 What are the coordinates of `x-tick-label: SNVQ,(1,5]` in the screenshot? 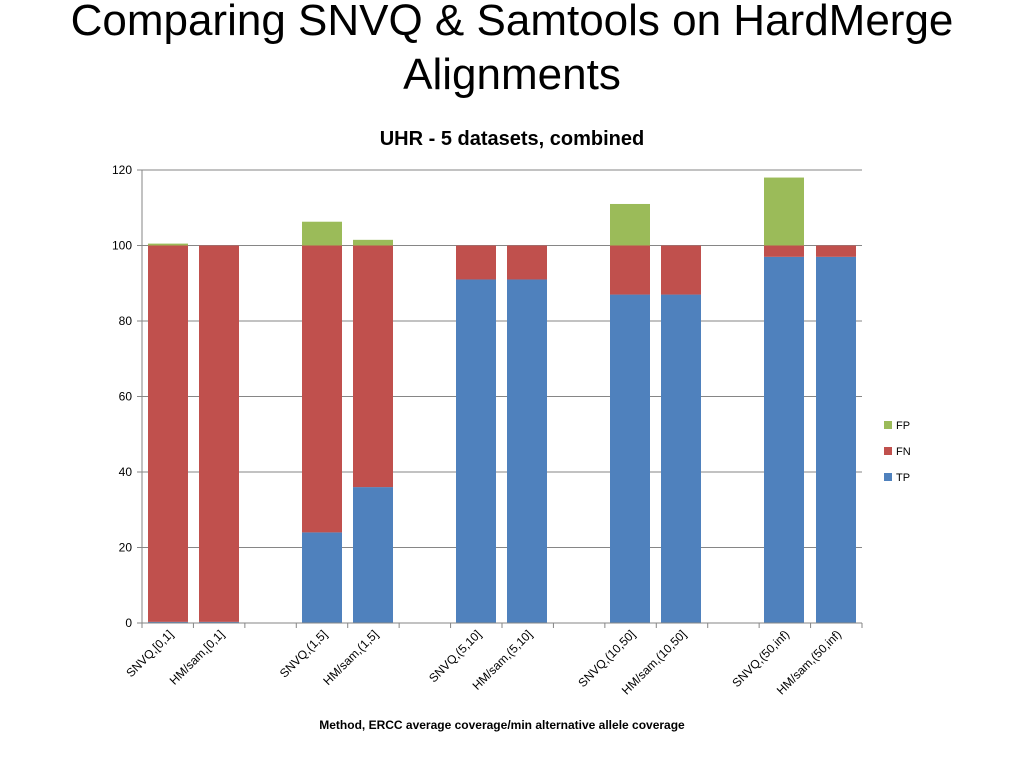 It's located at (303, 653).